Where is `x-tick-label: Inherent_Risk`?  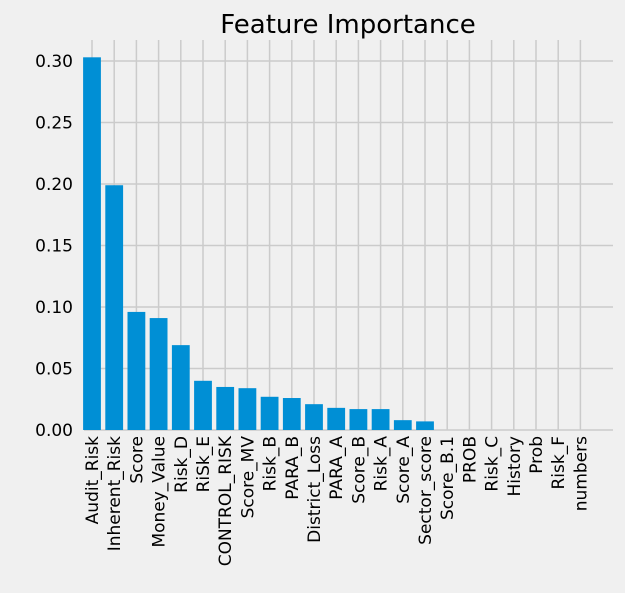 x-tick-label: Inherent_Risk is located at coordinates (115, 493).